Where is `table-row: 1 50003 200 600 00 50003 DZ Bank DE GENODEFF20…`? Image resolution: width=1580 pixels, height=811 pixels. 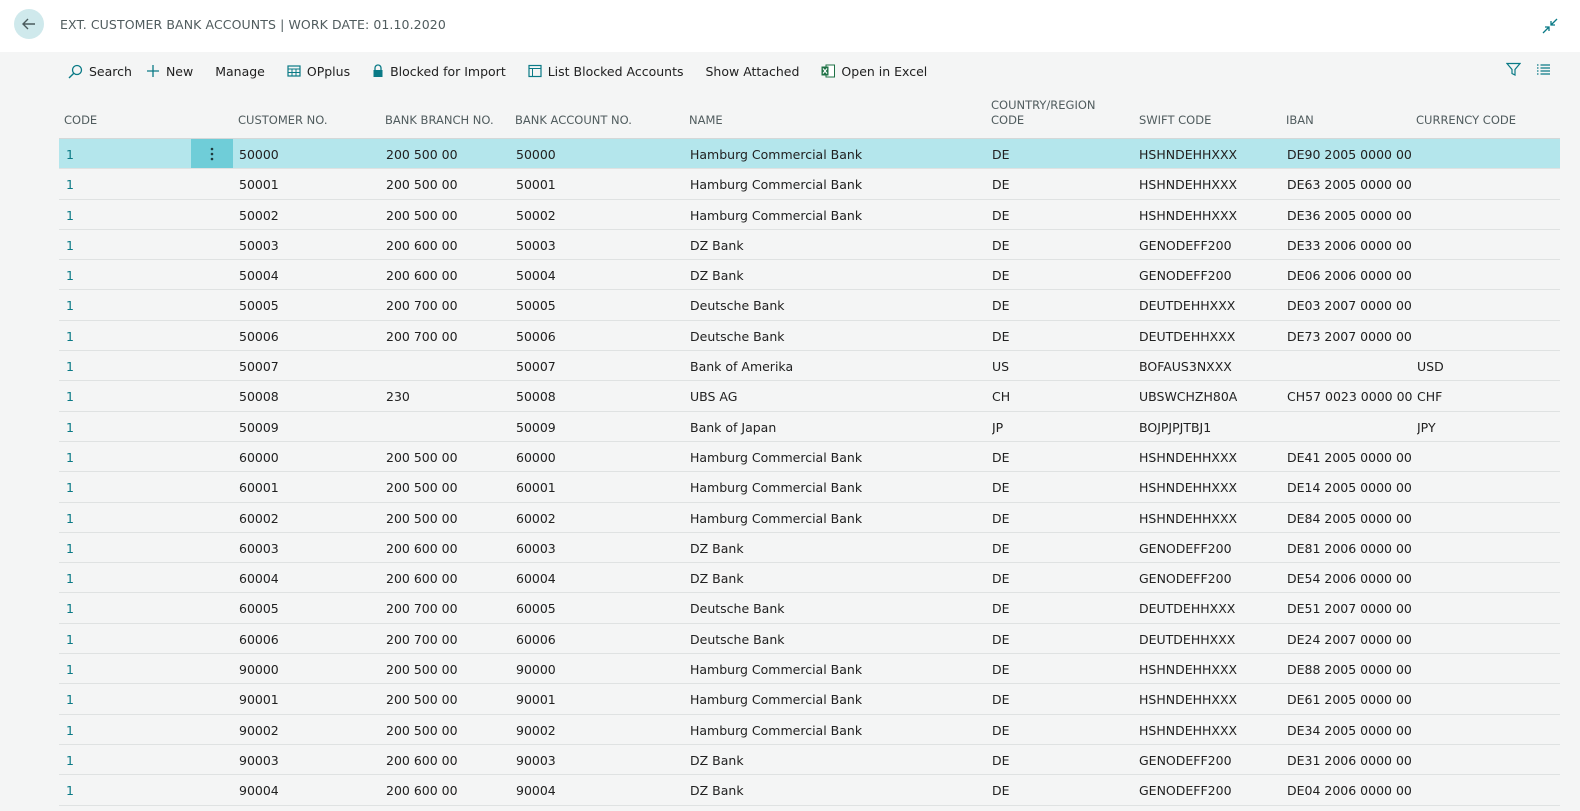 table-row: 1 50003 200 600 00 50003 DZ Bank DE GENODEFF20… is located at coordinates (809, 245).